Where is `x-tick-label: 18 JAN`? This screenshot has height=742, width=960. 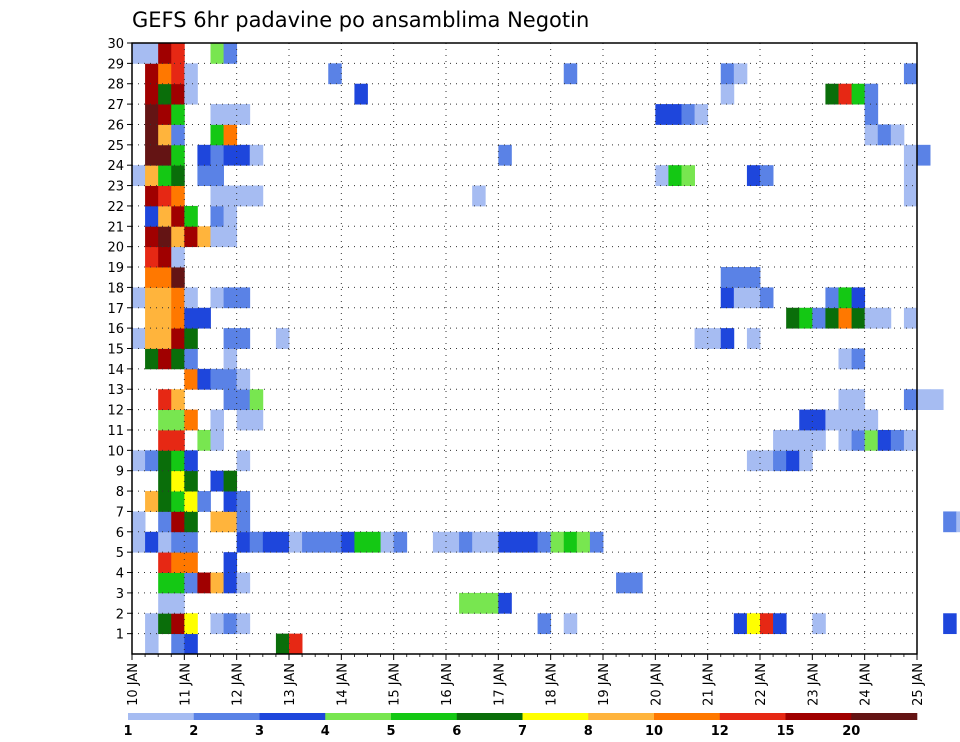
x-tick-label: 18 JAN is located at coordinates (552, 684).